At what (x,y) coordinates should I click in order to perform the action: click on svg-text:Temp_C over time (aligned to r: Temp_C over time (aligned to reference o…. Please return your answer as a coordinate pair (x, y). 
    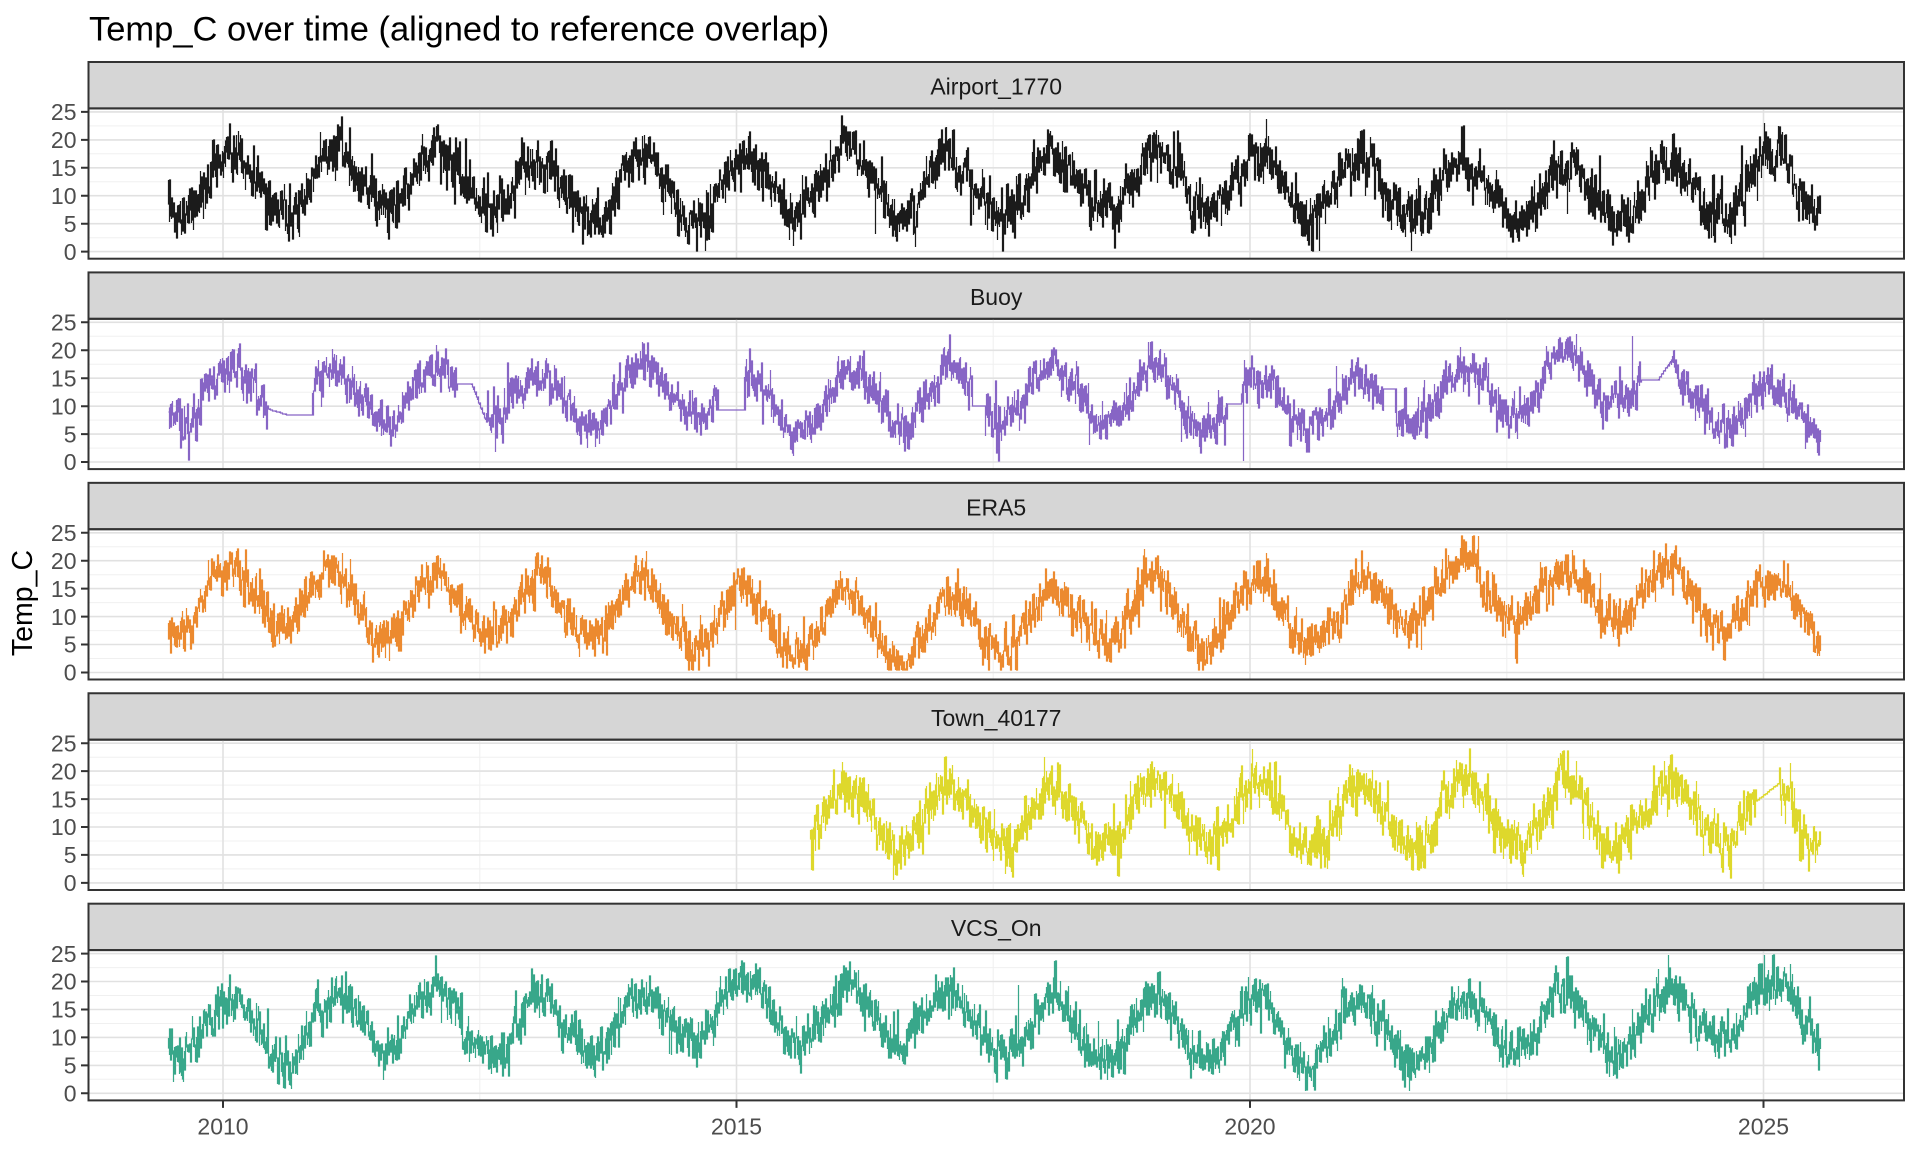
    Looking at the image, I should click on (459, 30).